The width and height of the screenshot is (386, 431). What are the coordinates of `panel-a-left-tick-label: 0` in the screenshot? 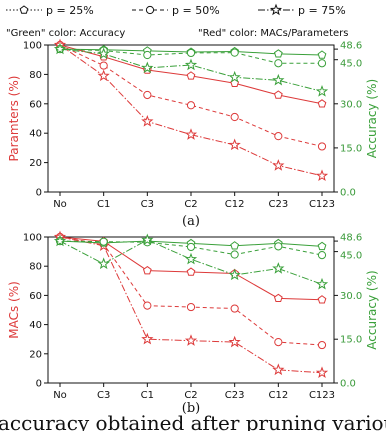 It's located at (39, 193).